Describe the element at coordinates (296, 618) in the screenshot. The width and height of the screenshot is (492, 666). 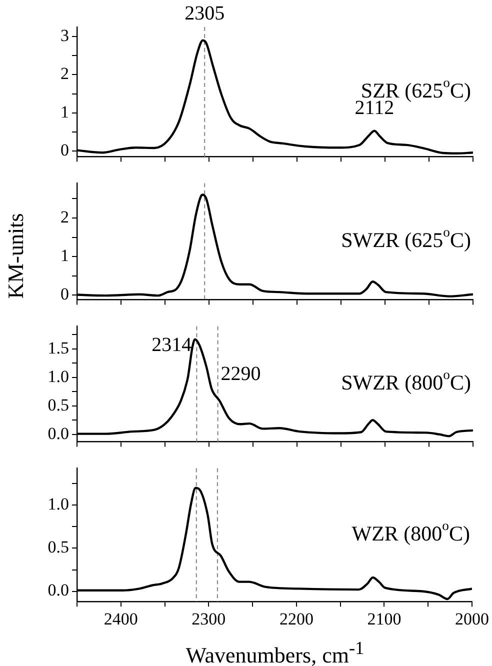
I see `x-tick-label: 2200` at that location.